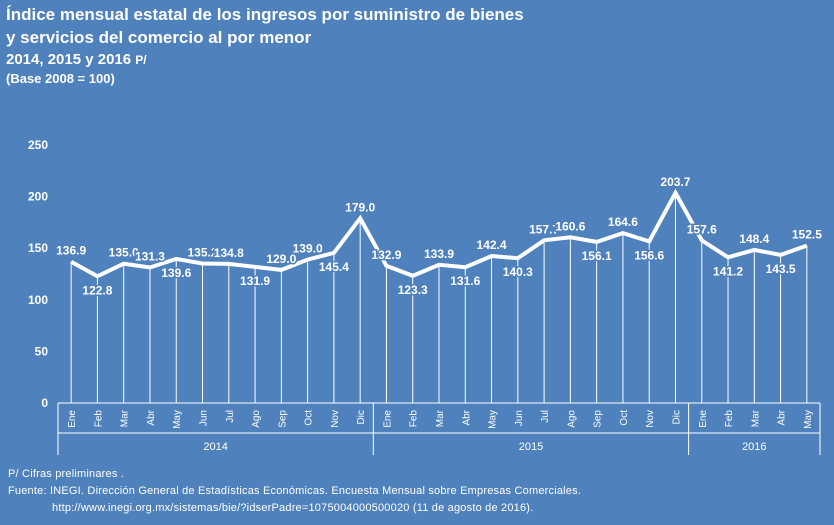 This screenshot has height=525, width=834. What do you see at coordinates (334, 267) in the screenshot?
I see `data-label: 145.4` at bounding box center [334, 267].